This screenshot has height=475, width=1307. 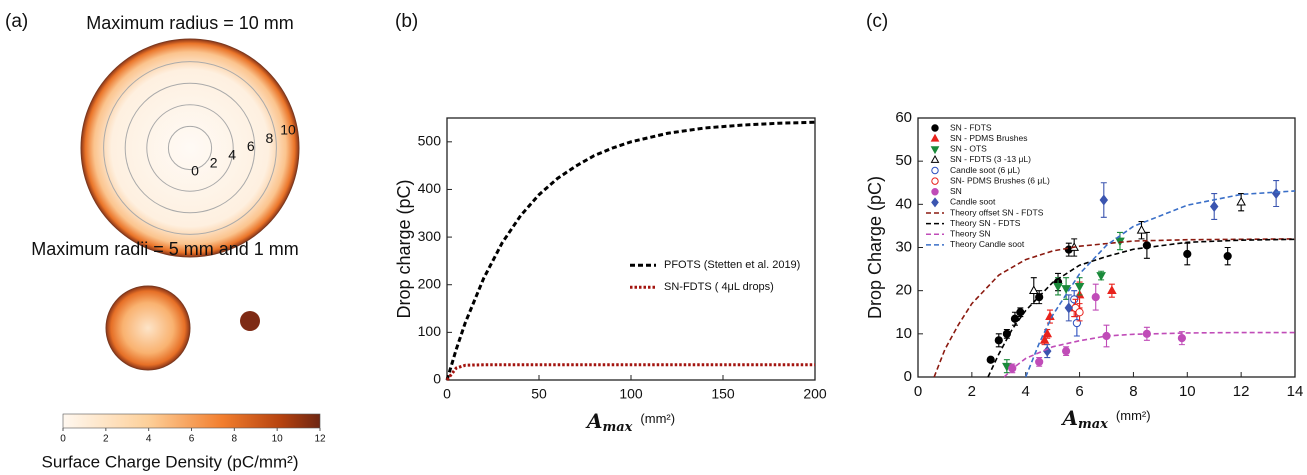 What do you see at coordinates (970, 234) in the screenshot?
I see `legend-label: Theory SN` at bounding box center [970, 234].